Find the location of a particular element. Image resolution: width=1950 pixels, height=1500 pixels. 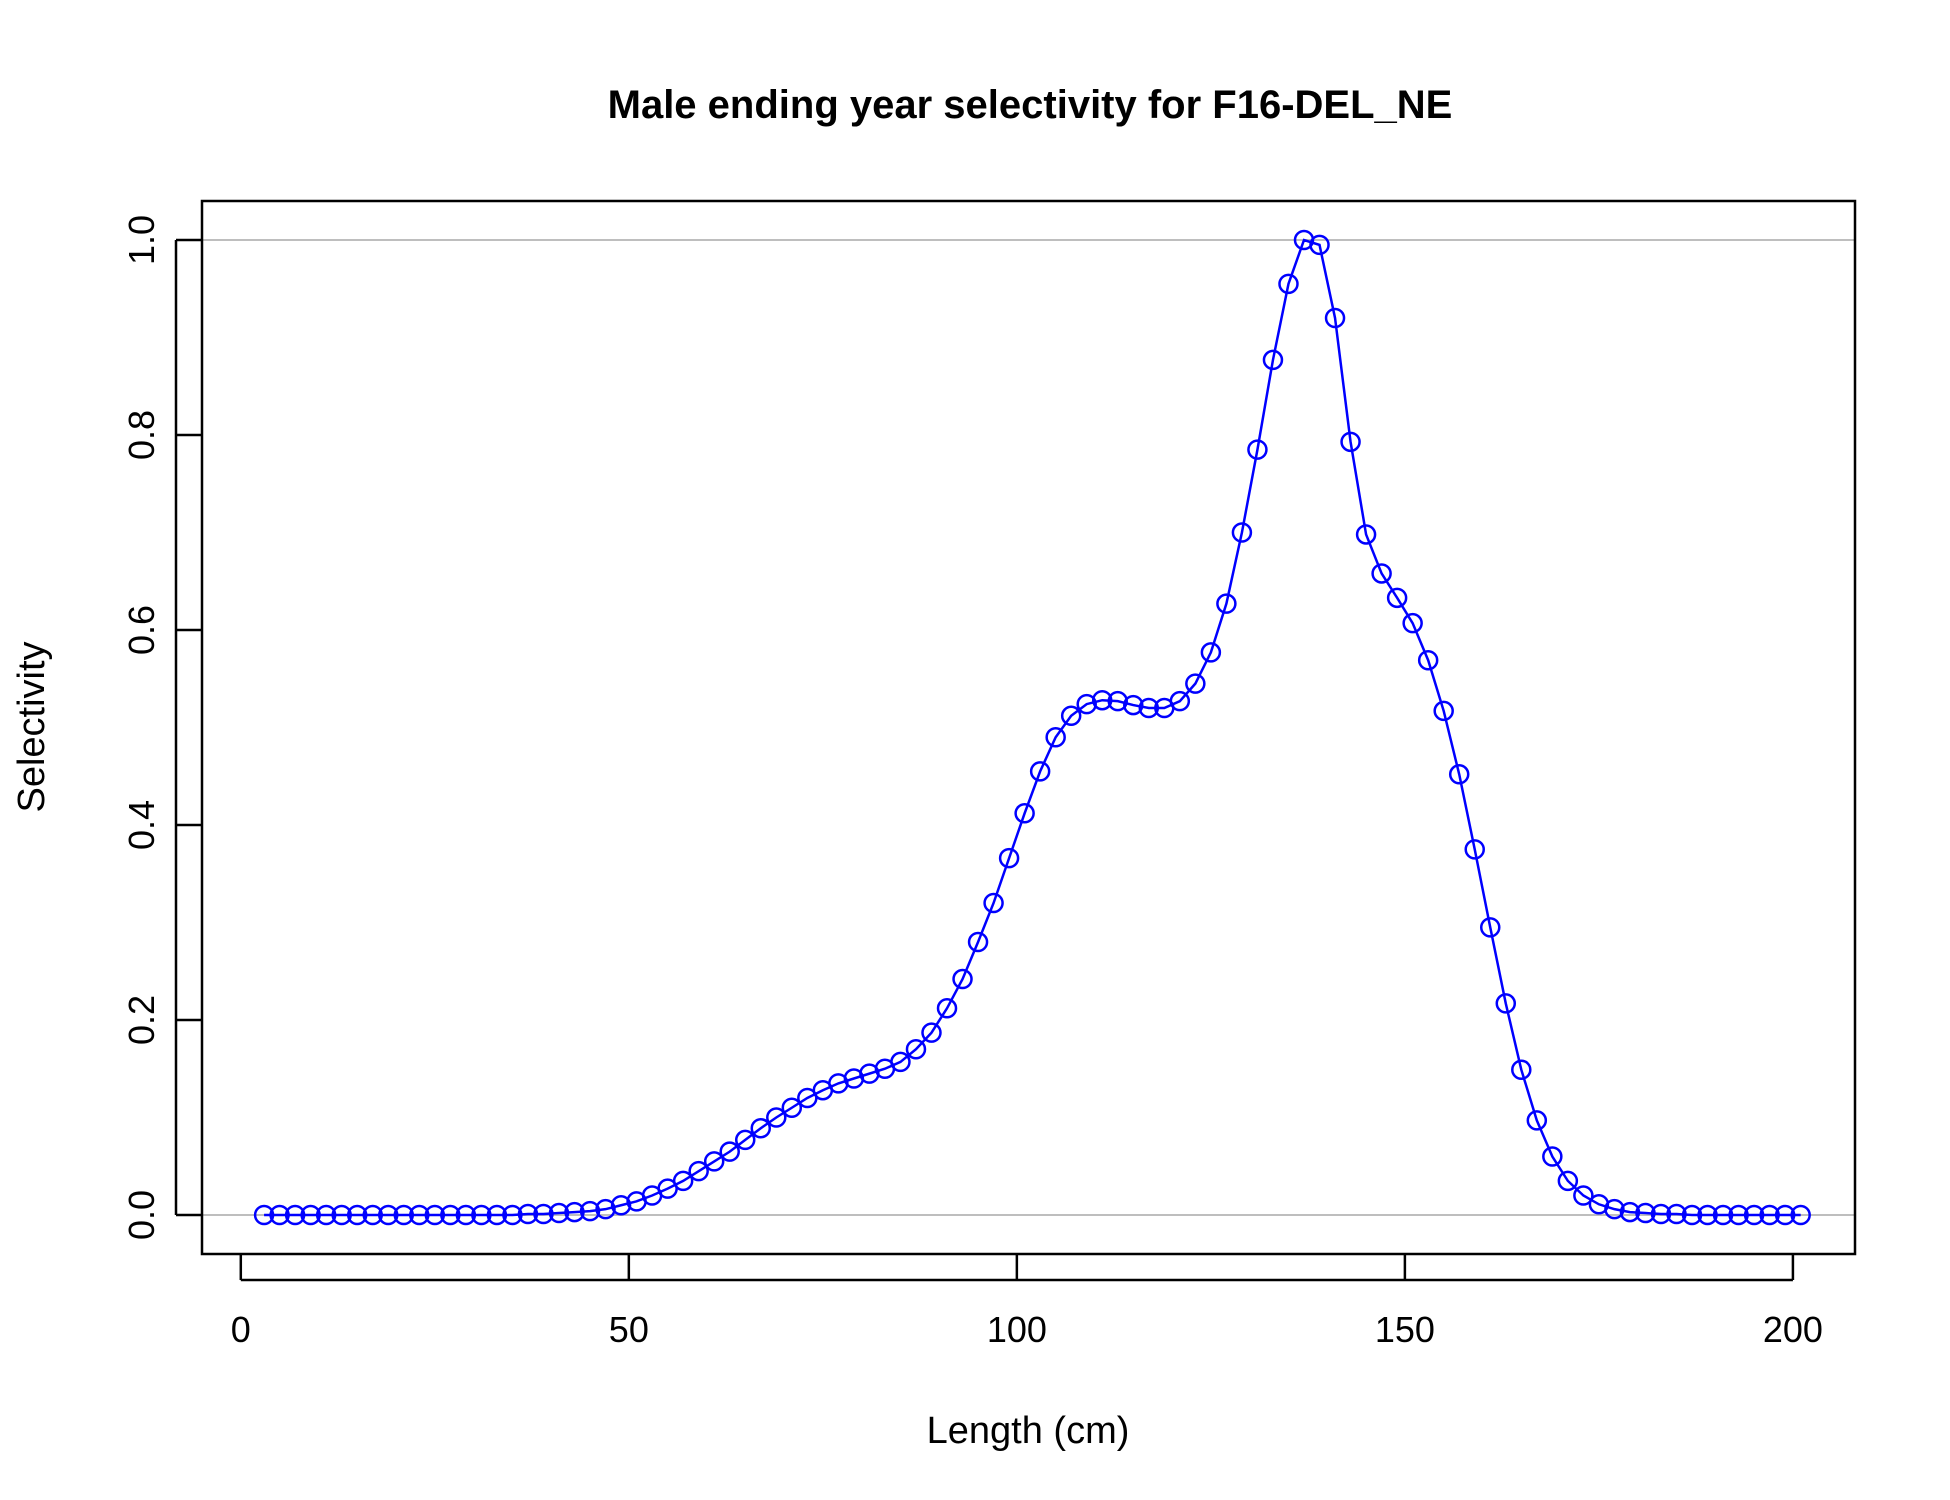

y-tick-label: 0.0 is located at coordinates (141, 1215).